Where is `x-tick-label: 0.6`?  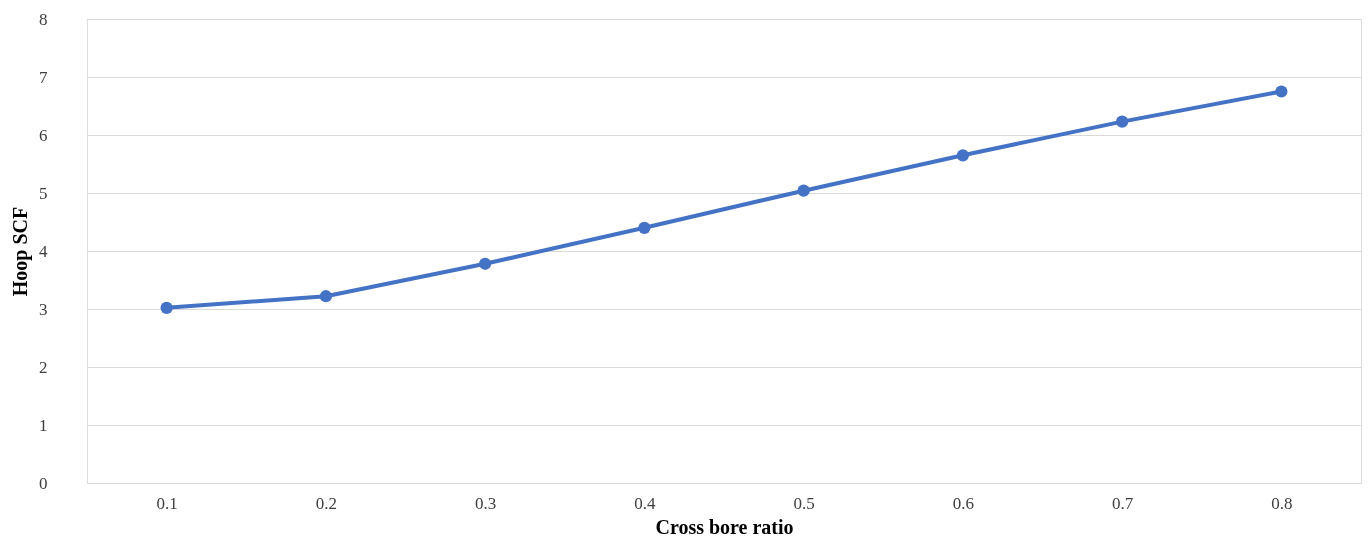
x-tick-label: 0.6 is located at coordinates (963, 503).